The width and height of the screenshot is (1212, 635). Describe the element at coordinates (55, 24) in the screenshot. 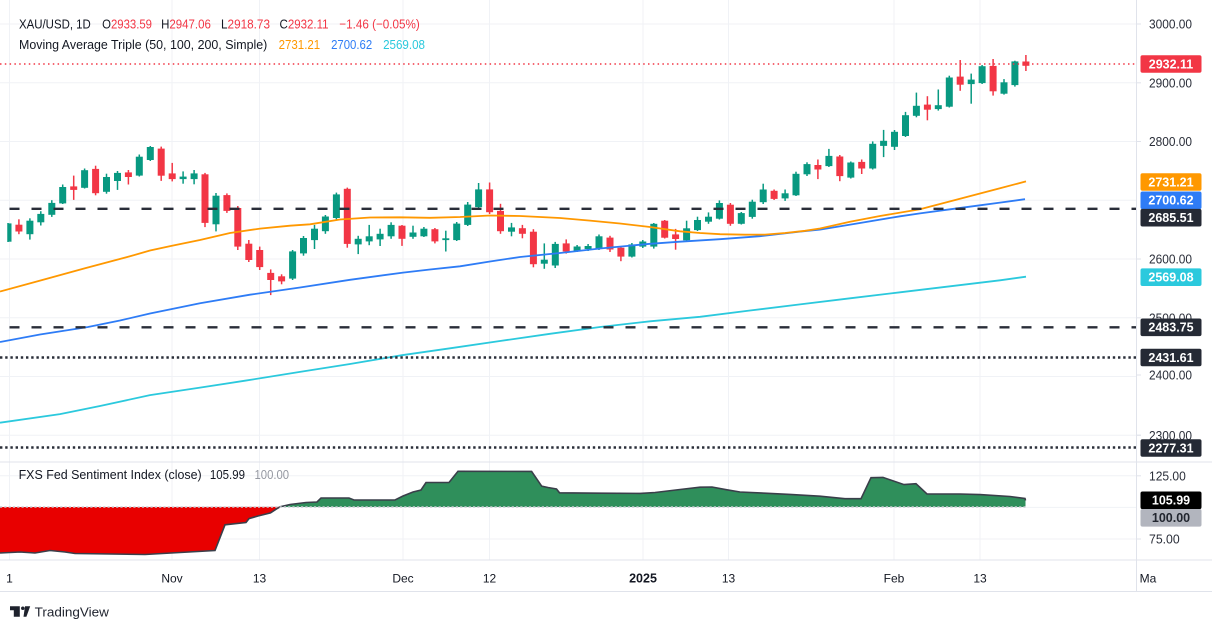

I see `svg-text: XAU/USD, 1D` at that location.